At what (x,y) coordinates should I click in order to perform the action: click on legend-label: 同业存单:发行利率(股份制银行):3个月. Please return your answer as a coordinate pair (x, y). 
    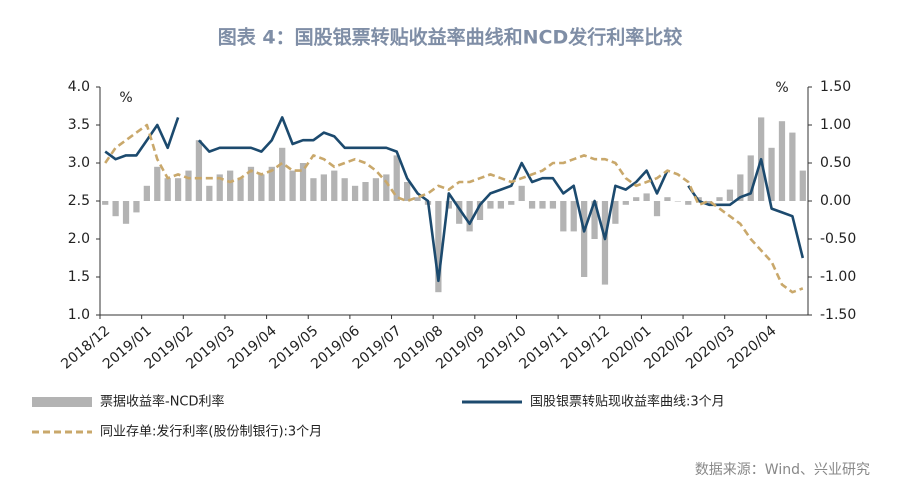
    Looking at the image, I should click on (211, 432).